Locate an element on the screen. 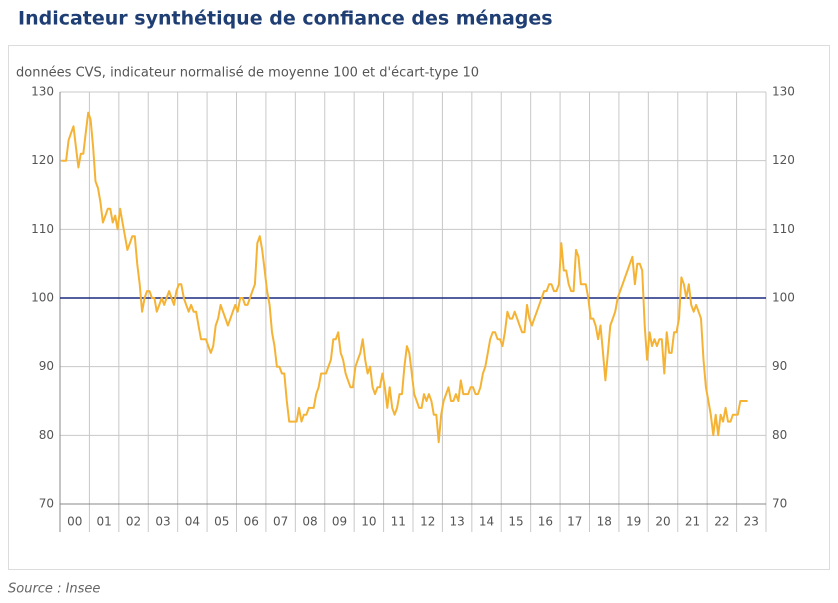 This screenshot has height=603, width=838. x-tick-label: 09 is located at coordinates (339, 522).